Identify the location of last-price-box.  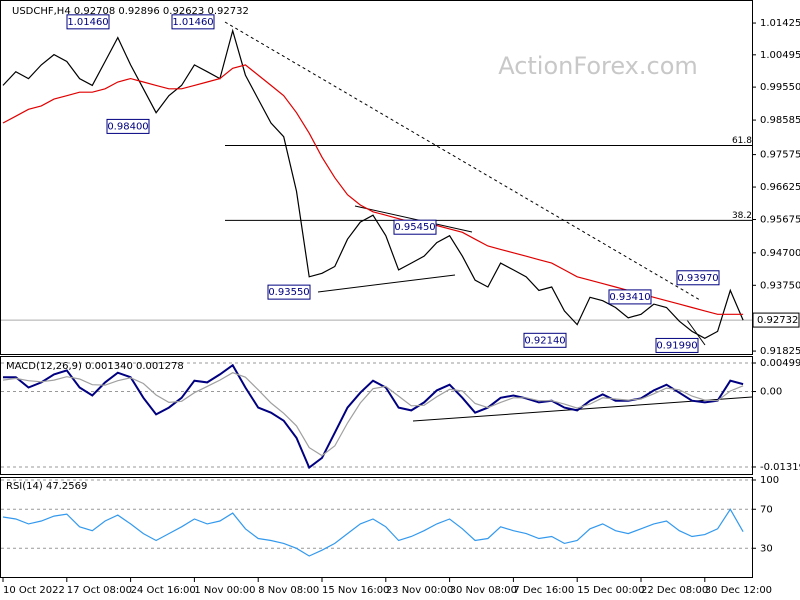
(776, 320).